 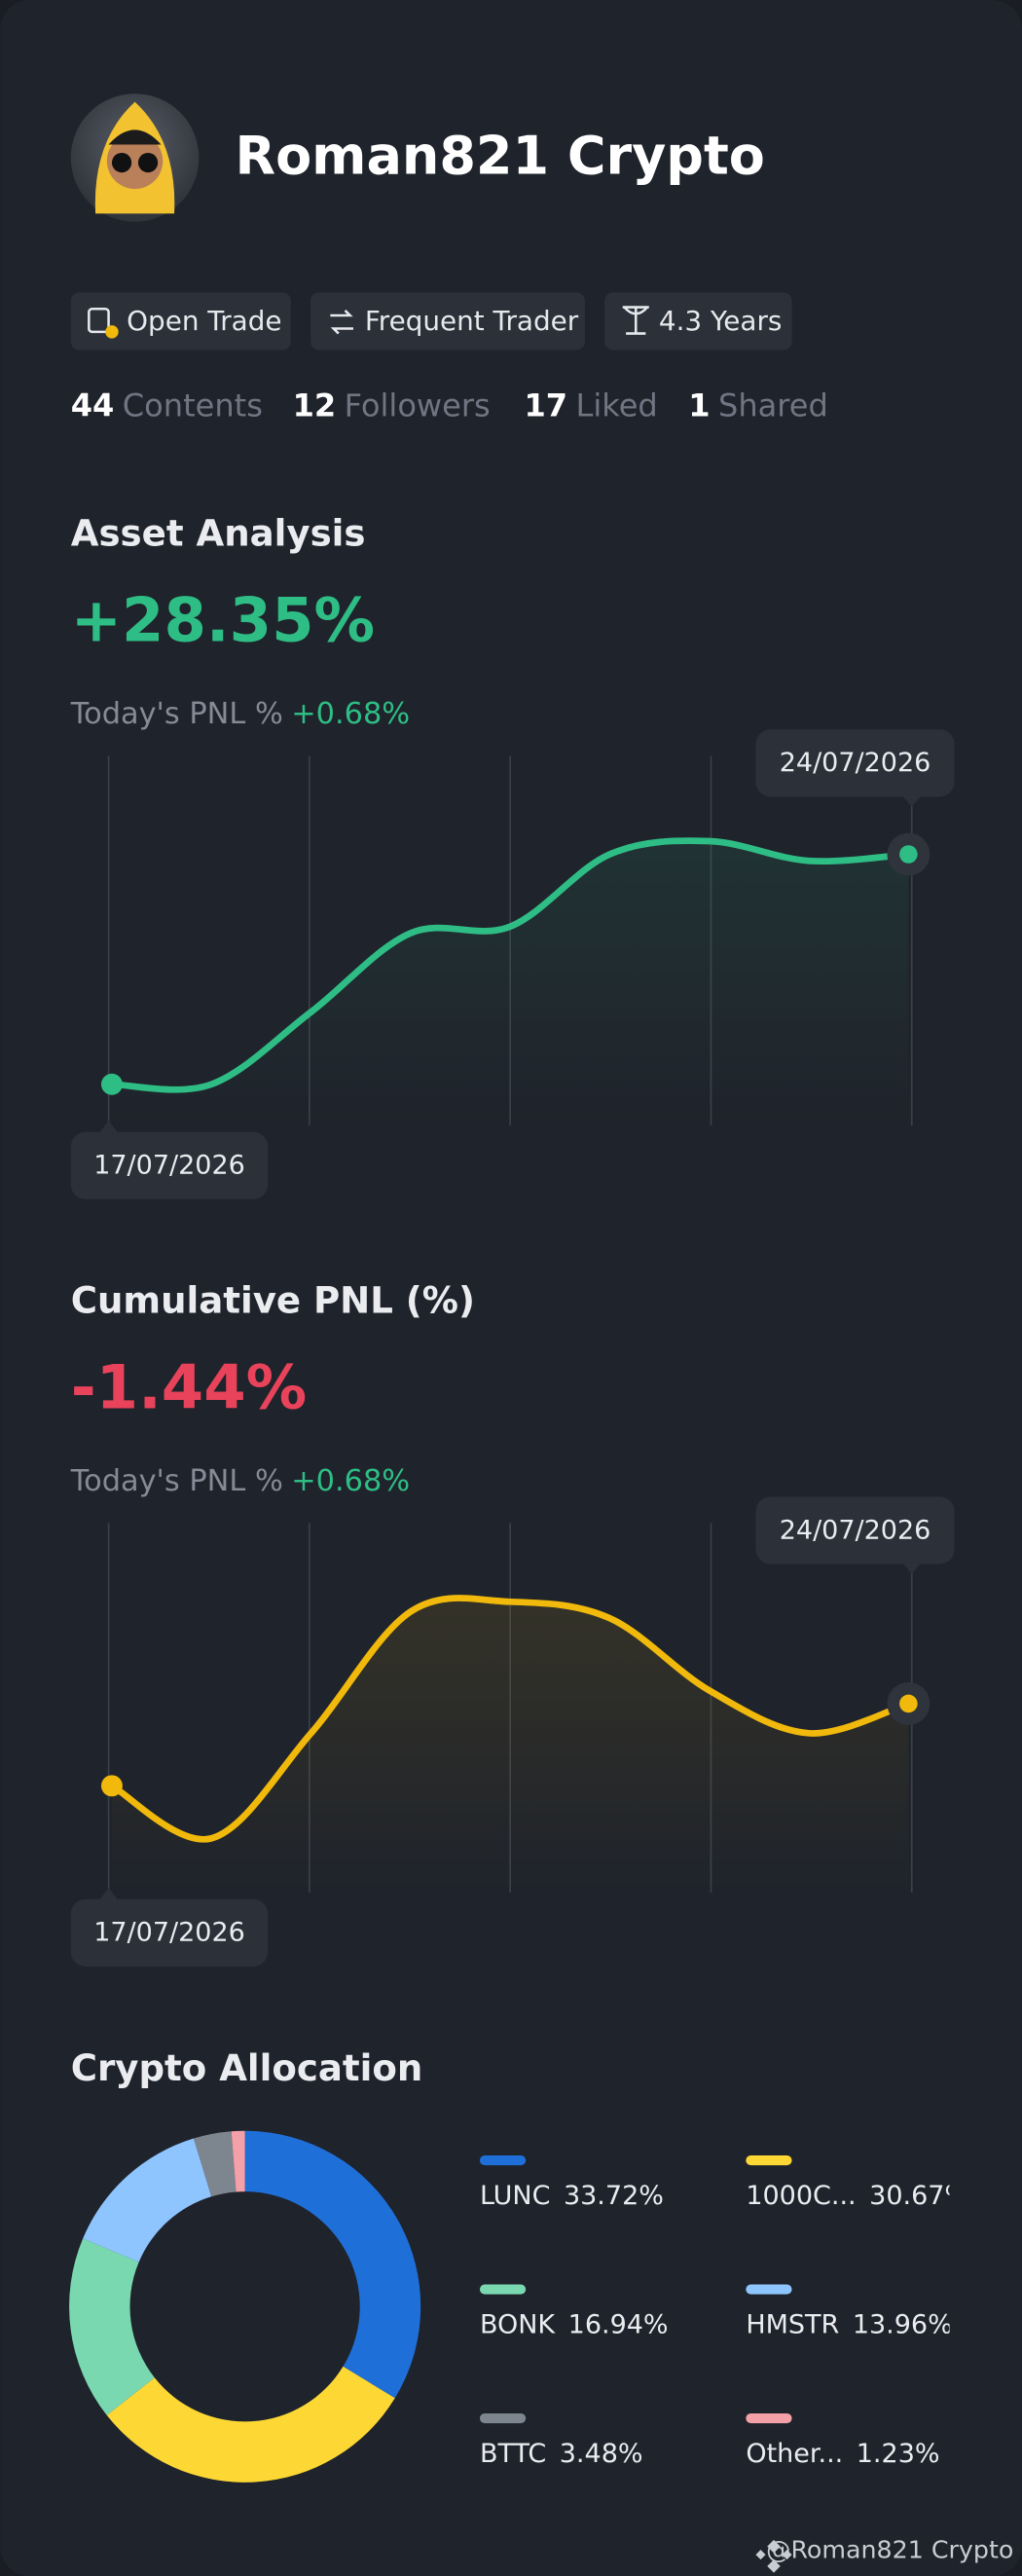 I want to click on legend-entry: BONK 16.94%, so click(x=575, y=2324).